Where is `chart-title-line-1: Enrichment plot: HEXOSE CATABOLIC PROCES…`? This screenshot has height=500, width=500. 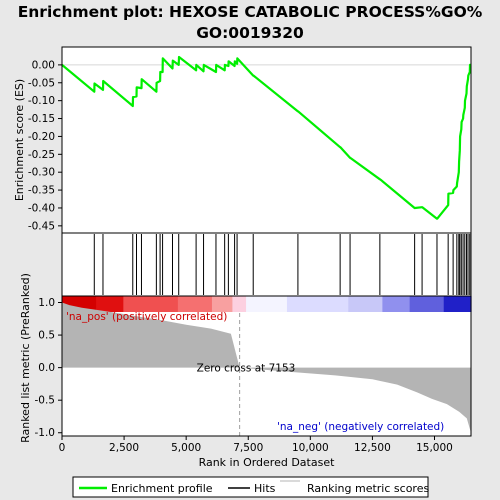 chart-title-line-1: Enrichment plot: HEXOSE CATABOLIC PROCES… is located at coordinates (250, 12).